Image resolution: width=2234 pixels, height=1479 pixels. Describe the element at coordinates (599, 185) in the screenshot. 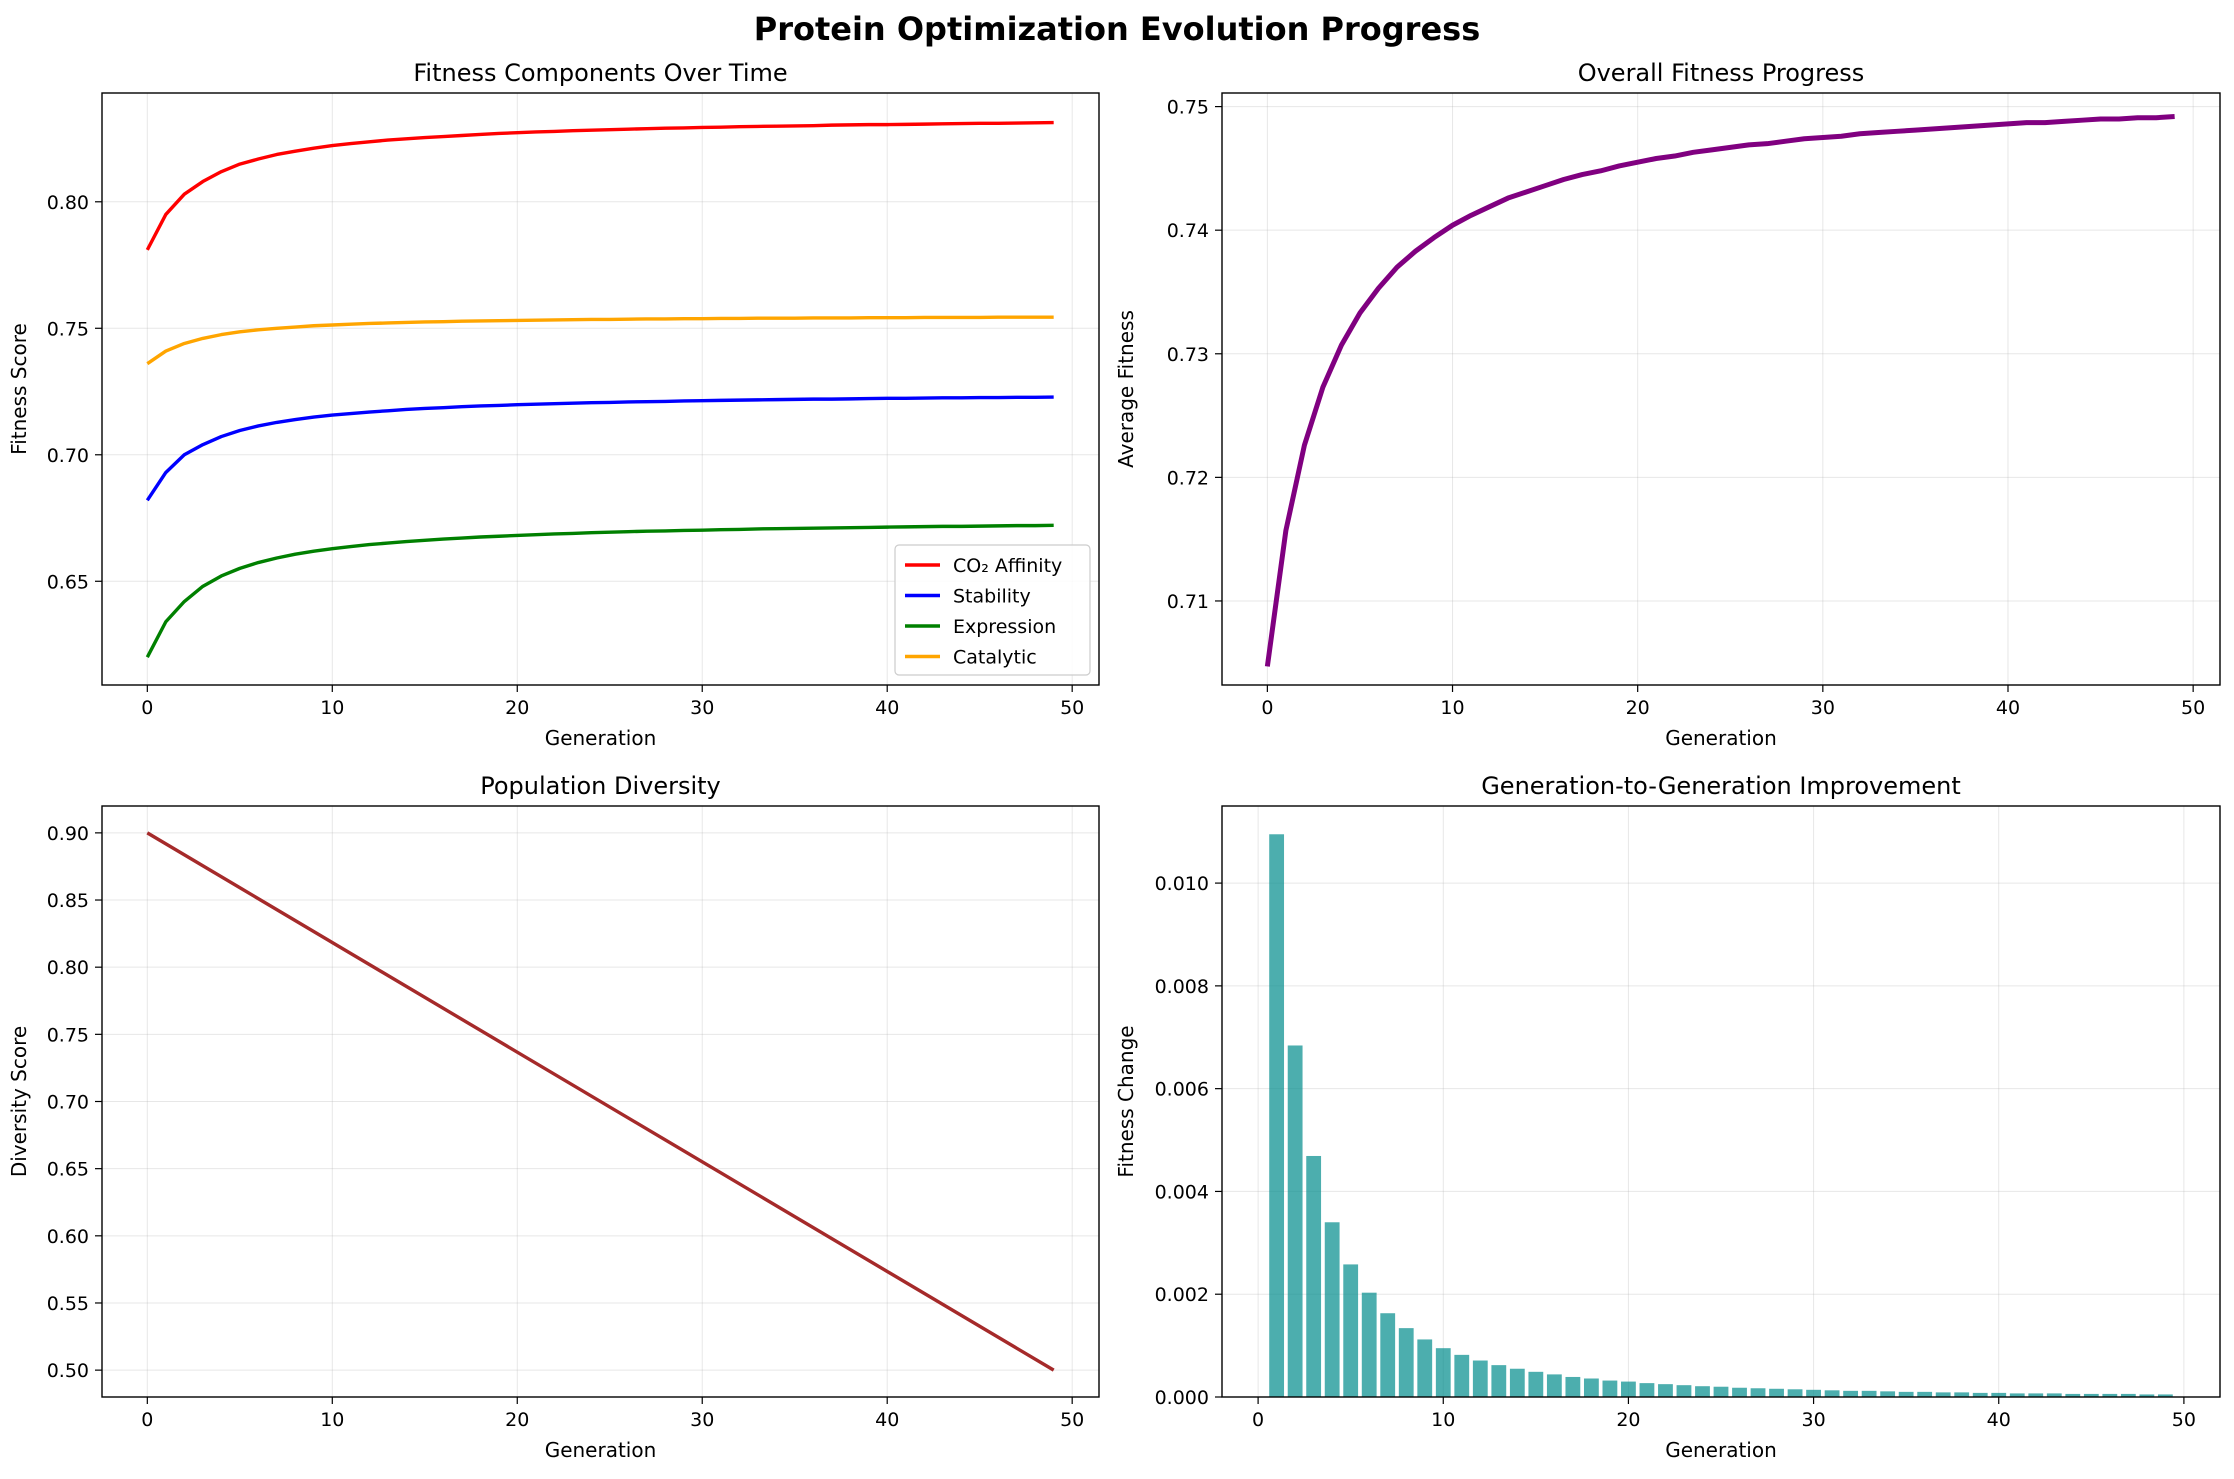

I see `series-line-co-affinity` at that location.